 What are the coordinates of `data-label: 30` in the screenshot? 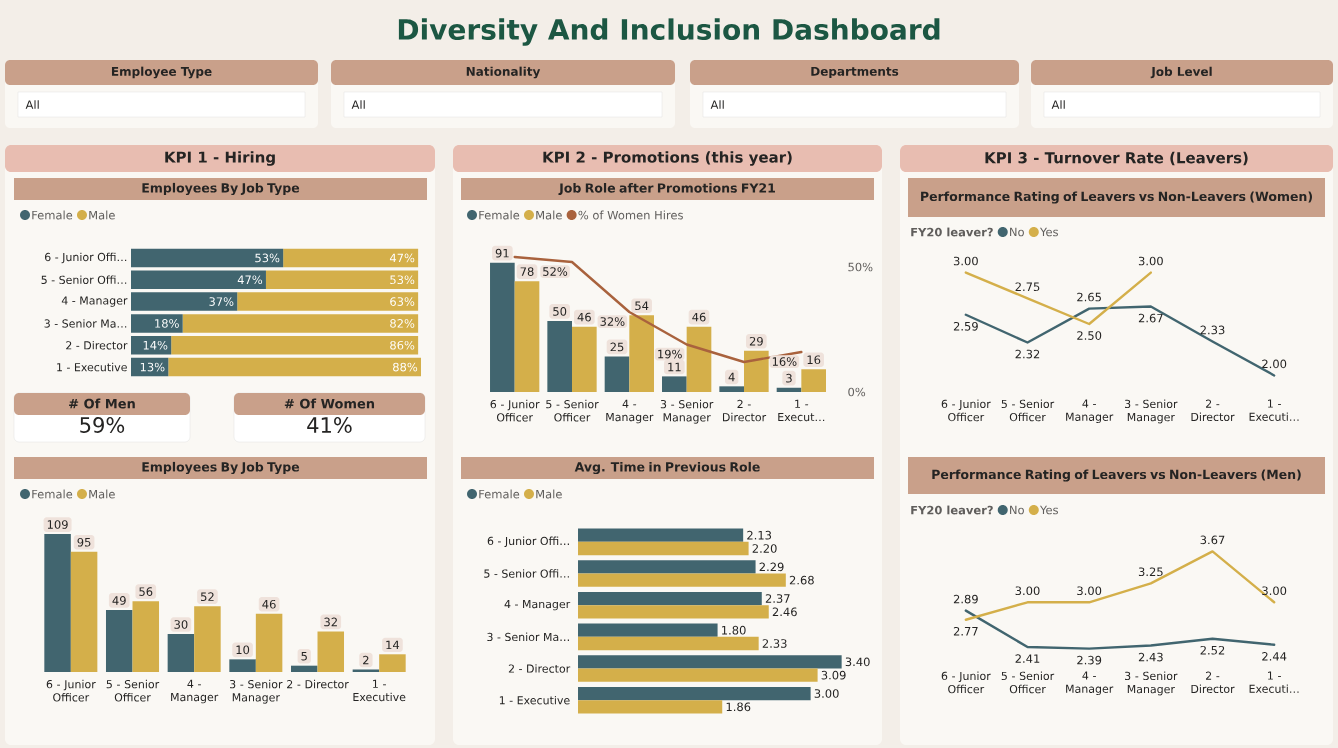 It's located at (181, 624).